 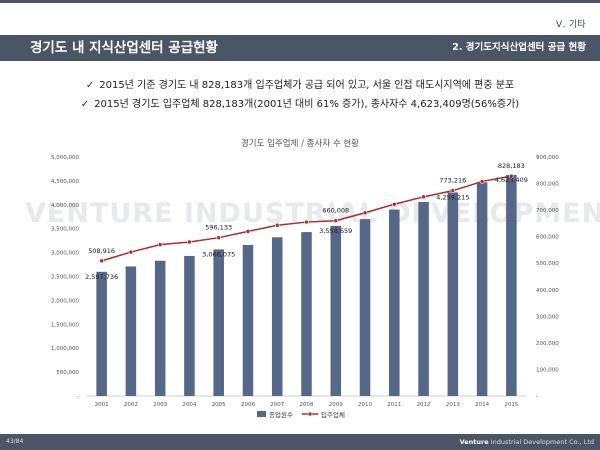 I want to click on company-name-bold: Venture, so click(x=474, y=442).